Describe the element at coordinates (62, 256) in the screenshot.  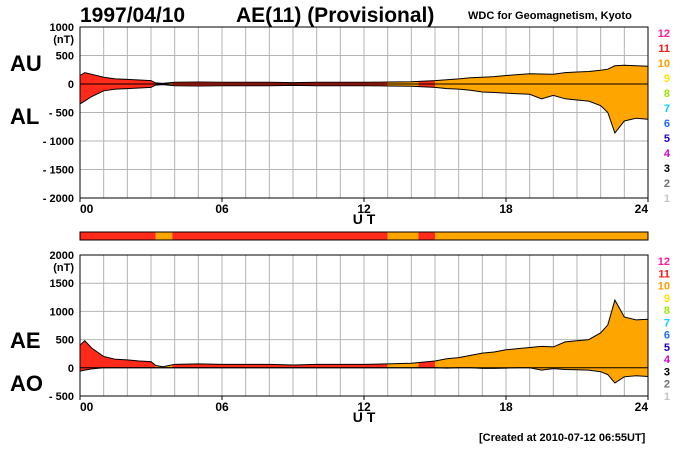
I see `y-tick-label: 2000` at that location.